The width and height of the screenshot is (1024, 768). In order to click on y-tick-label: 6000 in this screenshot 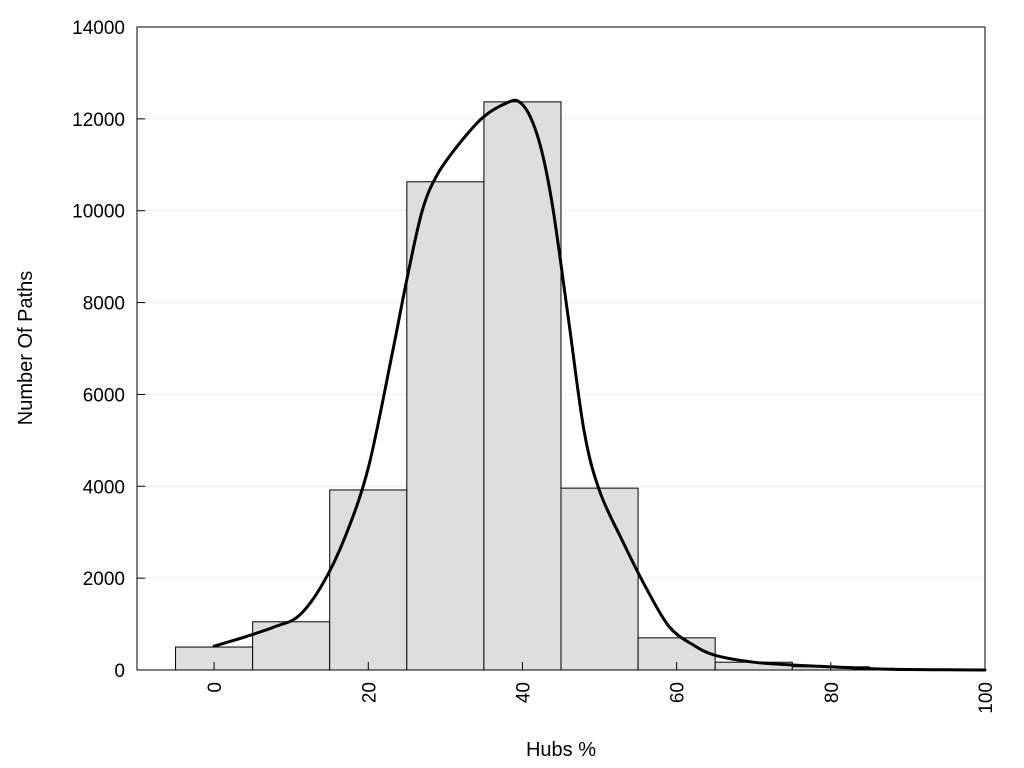, I will do `click(104, 395)`.